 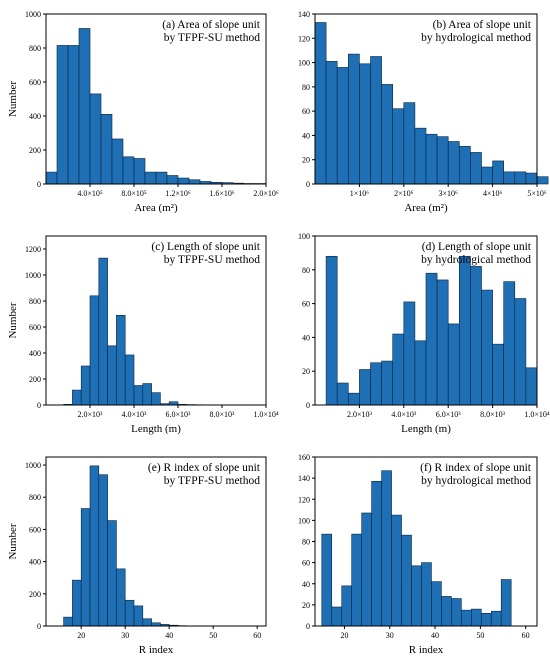 I want to click on x-tick-label: 8.0×10⁵, so click(x=134, y=193).